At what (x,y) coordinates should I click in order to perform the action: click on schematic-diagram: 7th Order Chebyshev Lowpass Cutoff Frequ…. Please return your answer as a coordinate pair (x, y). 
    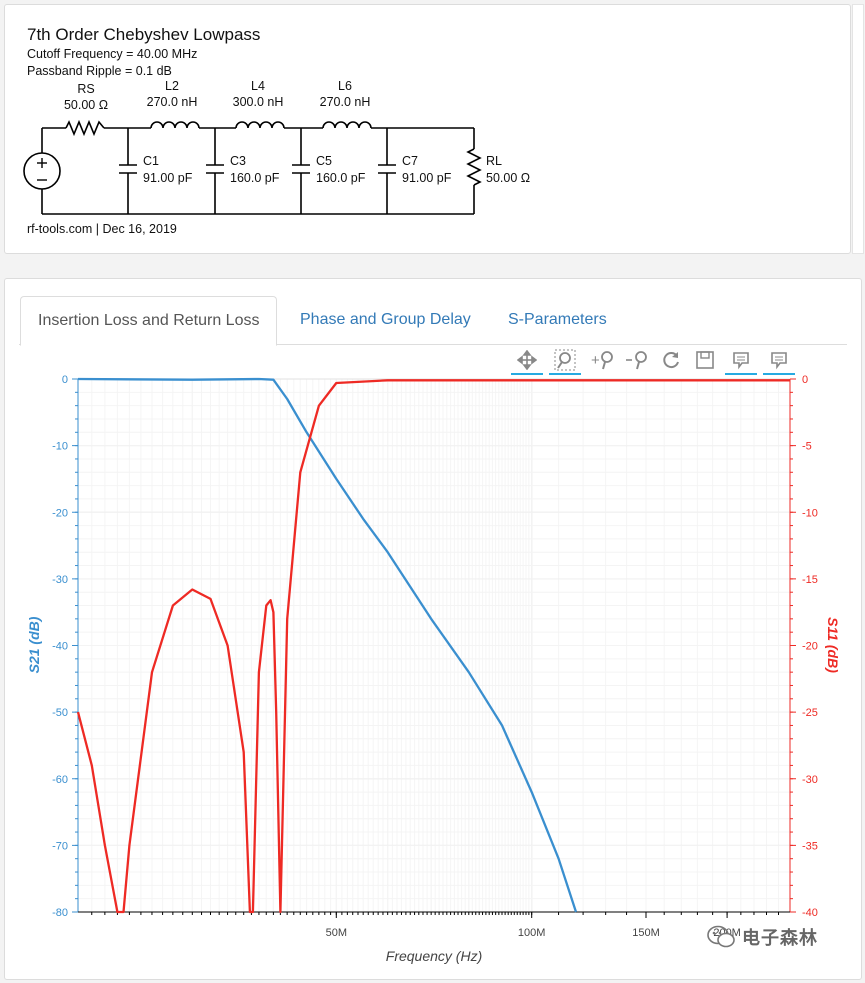
    Looking at the image, I should click on (276, 130).